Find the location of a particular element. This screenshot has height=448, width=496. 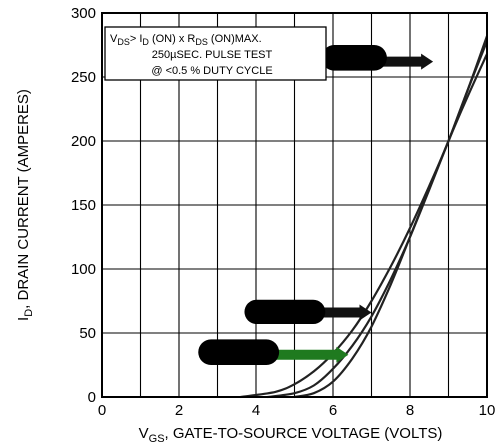

y-tick-labels: 0 50 100 150 200 250 300 is located at coordinates (83, 205).